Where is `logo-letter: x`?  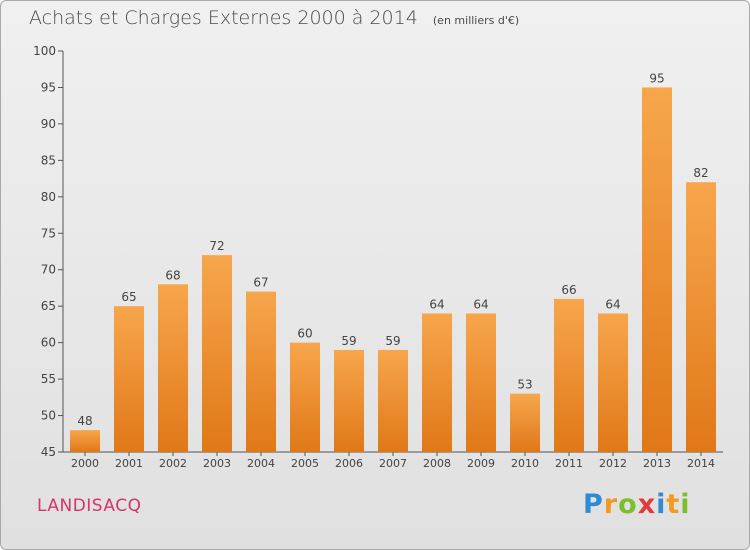 logo-letter: x is located at coordinates (647, 504).